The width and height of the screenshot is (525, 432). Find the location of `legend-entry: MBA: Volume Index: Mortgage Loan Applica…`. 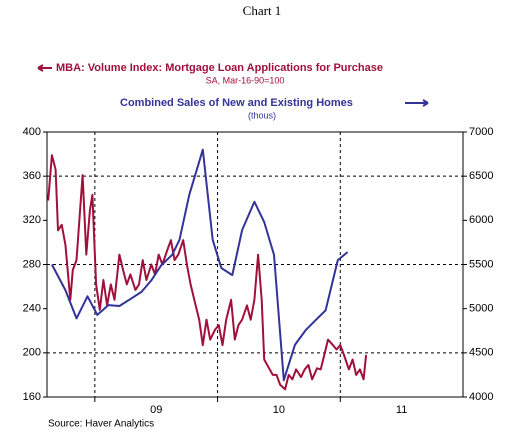

legend-entry: MBA: Volume Index: Mortgage Loan Applica… is located at coordinates (219, 68).